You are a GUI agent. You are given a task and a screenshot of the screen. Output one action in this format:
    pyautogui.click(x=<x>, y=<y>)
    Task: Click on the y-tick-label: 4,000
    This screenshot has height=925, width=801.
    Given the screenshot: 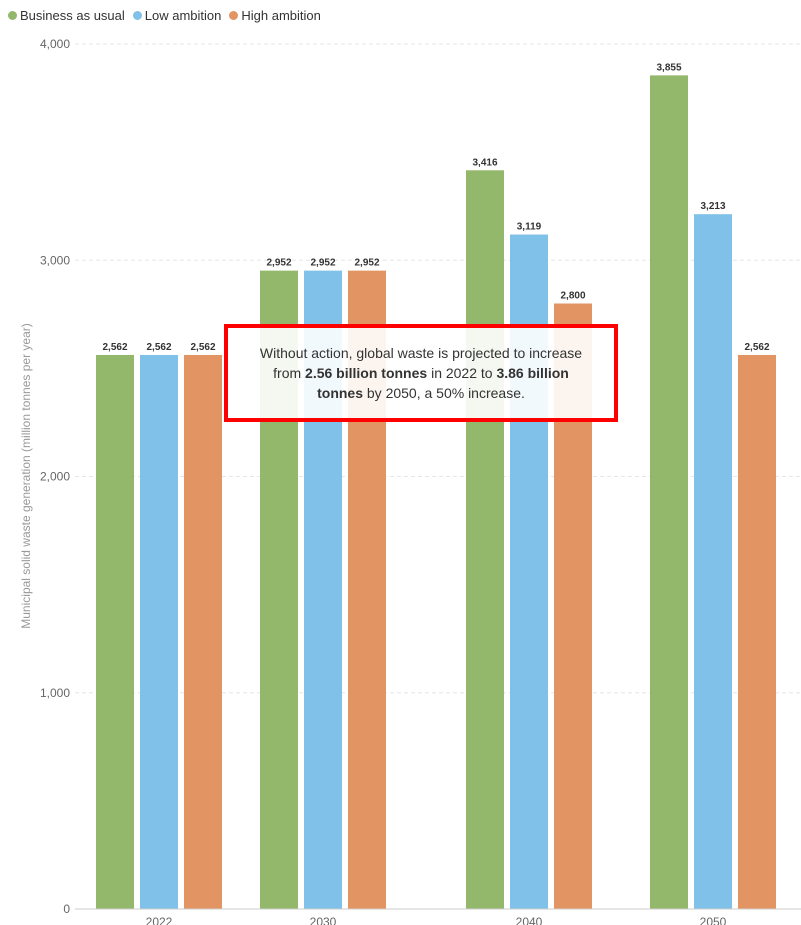 What is the action you would take?
    pyautogui.click(x=55, y=44)
    